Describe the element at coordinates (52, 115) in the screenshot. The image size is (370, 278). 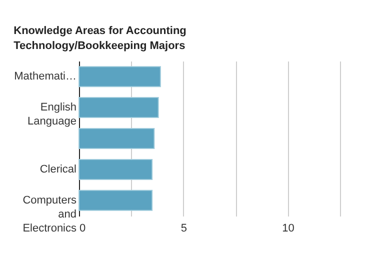
I see `y-tick-label: English Language` at that location.